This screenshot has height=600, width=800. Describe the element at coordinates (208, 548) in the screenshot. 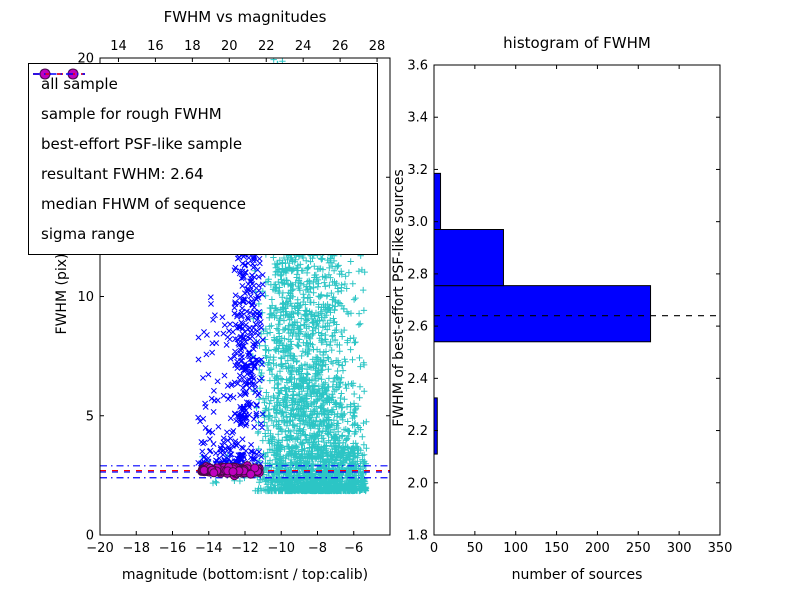

I see `x-tick-label: −14` at that location.